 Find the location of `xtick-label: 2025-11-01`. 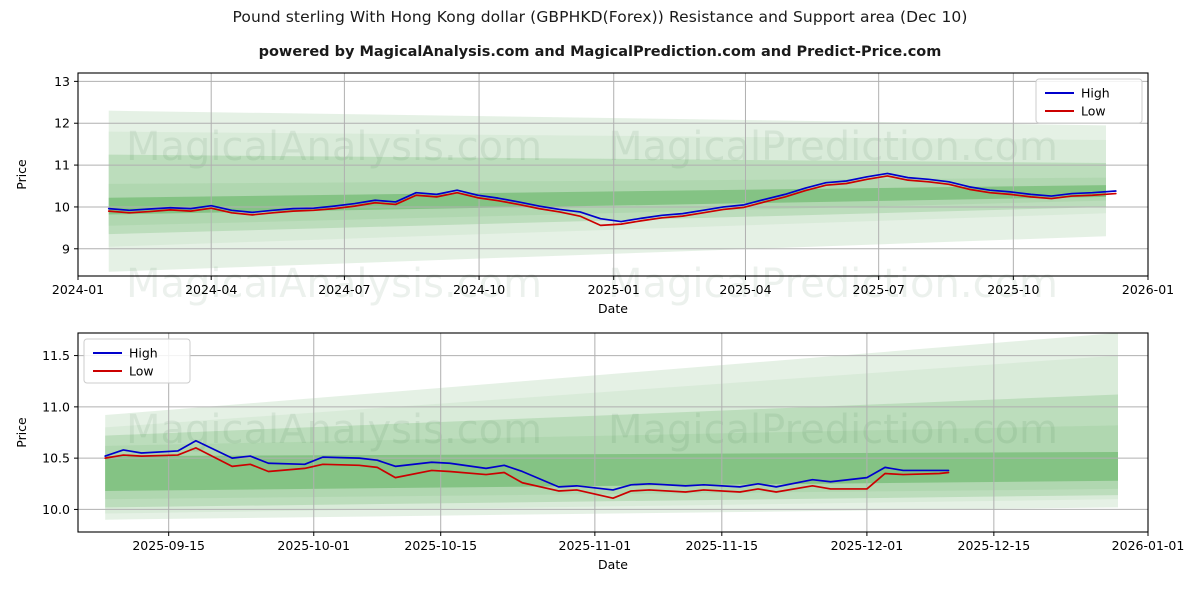

xtick-label: 2025-11-01 is located at coordinates (595, 545).